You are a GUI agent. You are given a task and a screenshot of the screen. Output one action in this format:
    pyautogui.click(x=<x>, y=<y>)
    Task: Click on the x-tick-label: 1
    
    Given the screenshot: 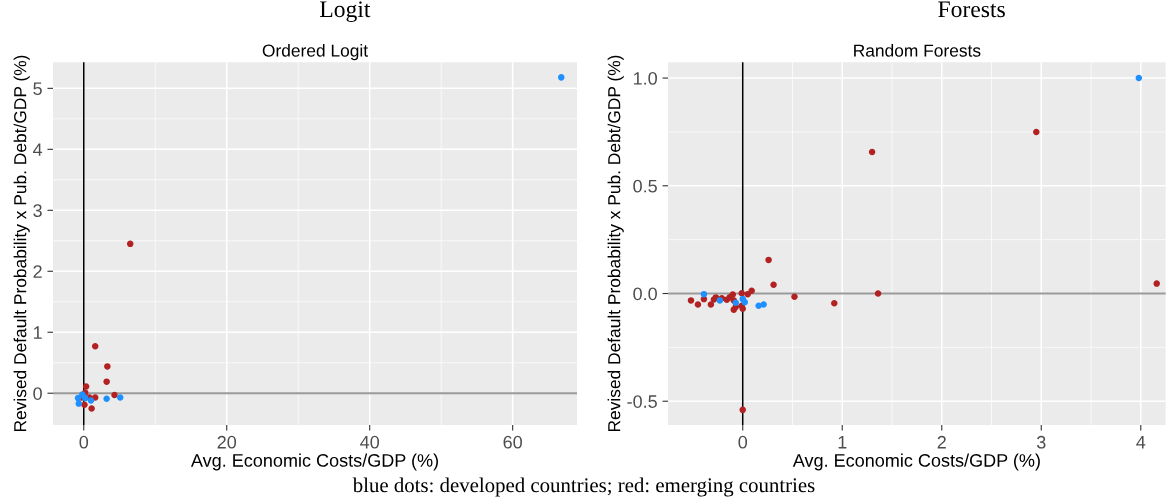 What is the action you would take?
    pyautogui.click(x=842, y=442)
    